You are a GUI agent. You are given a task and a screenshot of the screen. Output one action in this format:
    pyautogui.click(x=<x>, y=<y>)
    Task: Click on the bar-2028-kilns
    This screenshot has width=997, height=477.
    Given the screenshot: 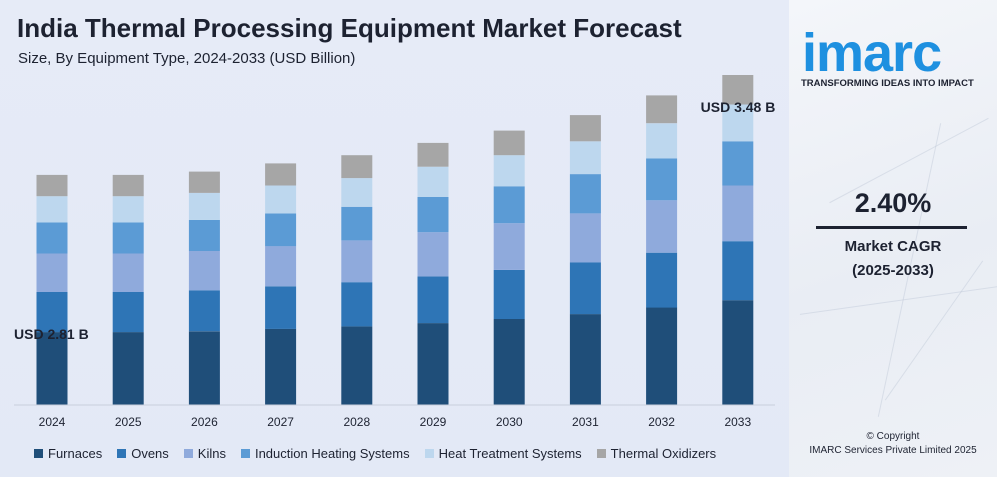 What is the action you would take?
    pyautogui.click(x=357, y=261)
    